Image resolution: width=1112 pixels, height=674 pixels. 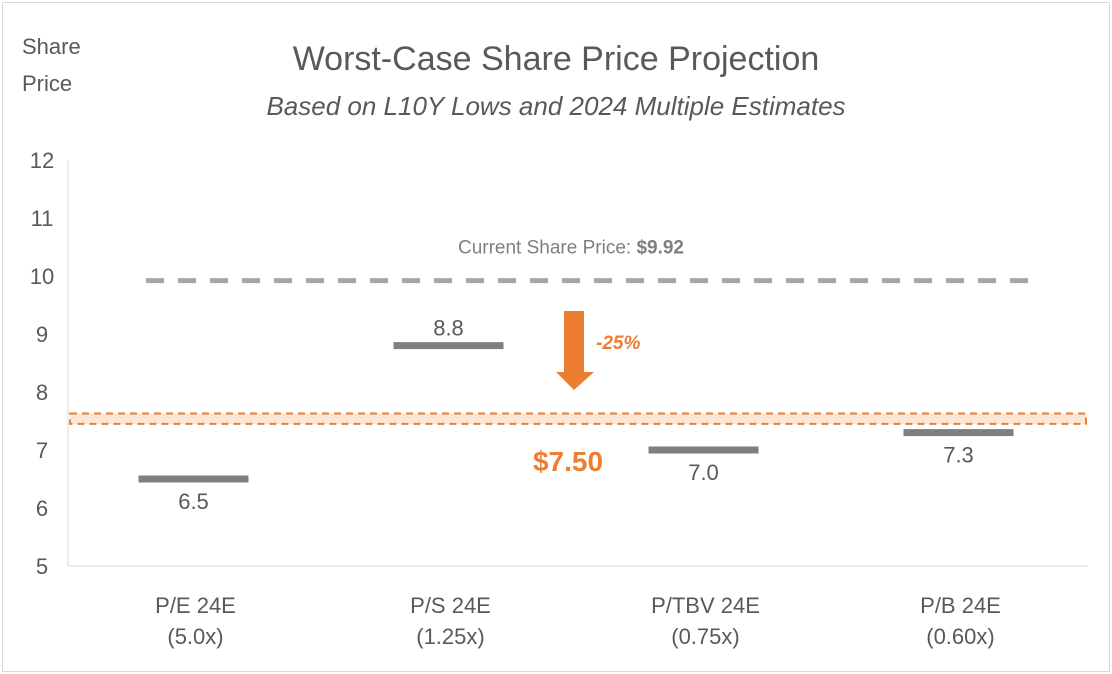 I want to click on x-tick-label: P/TBV 24E, so click(x=705, y=605).